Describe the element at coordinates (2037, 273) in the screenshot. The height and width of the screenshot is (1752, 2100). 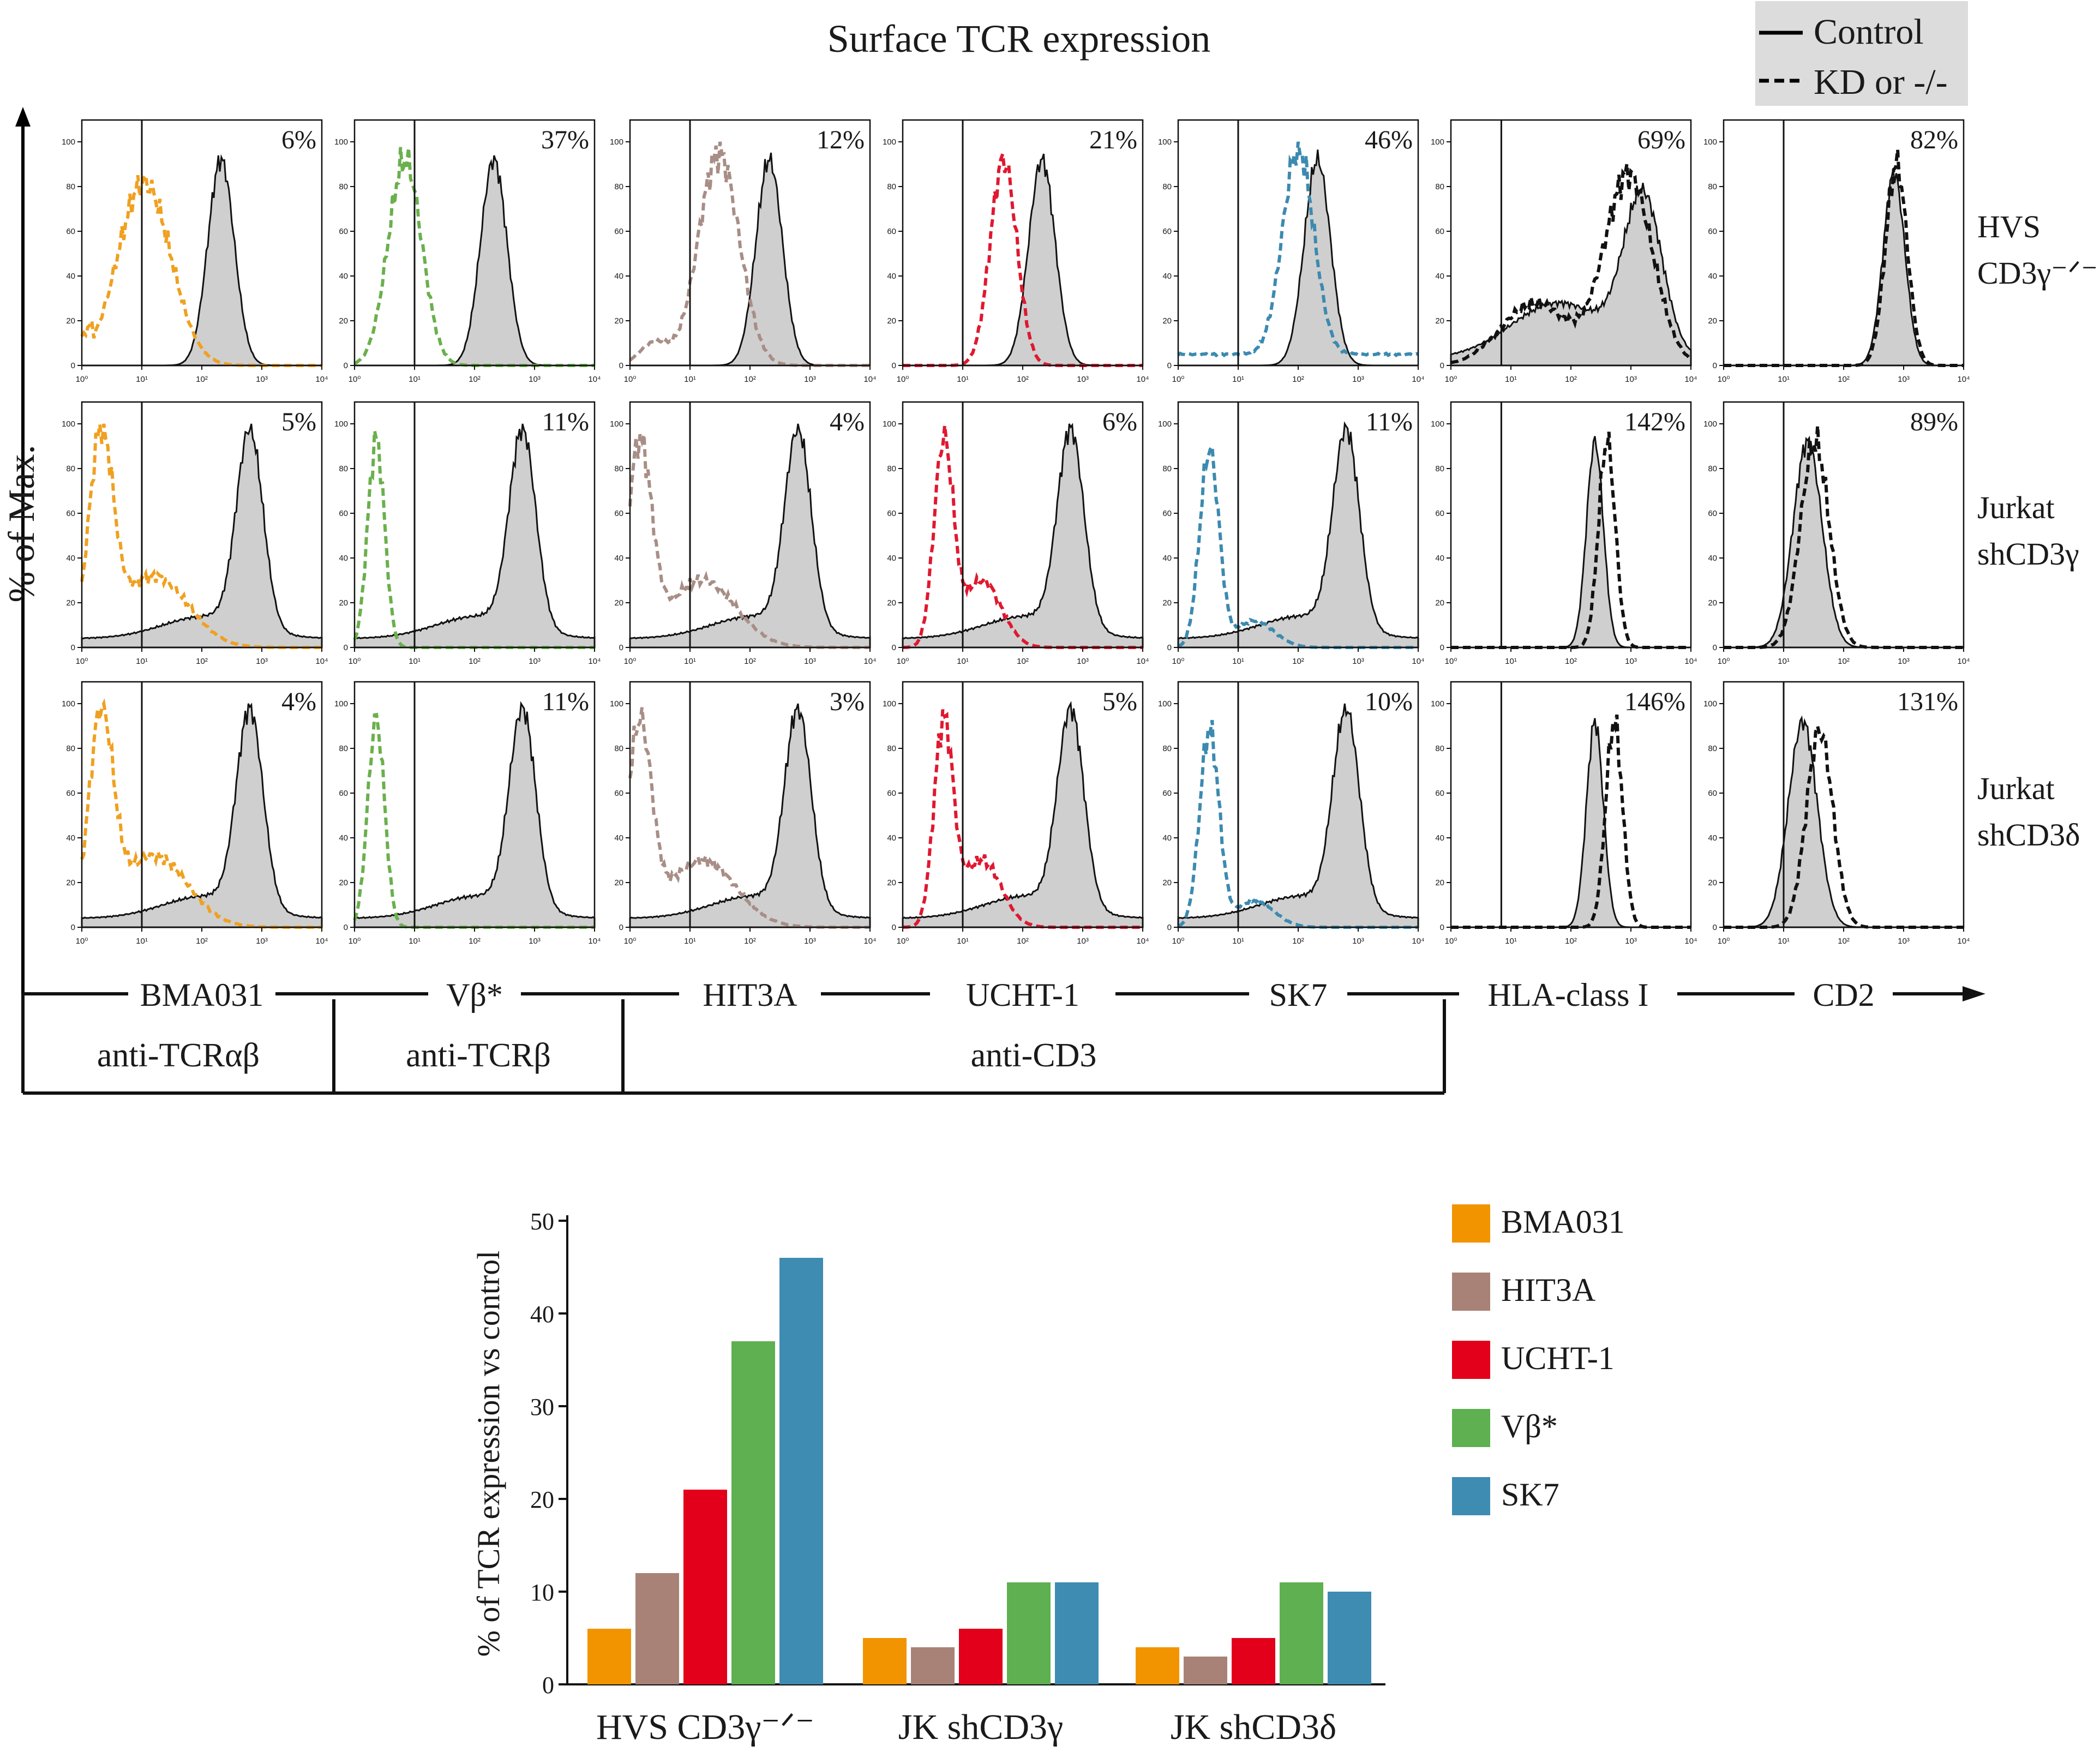
I see `row-label-line2: CD3γ⁻ᐟ⁻` at that location.